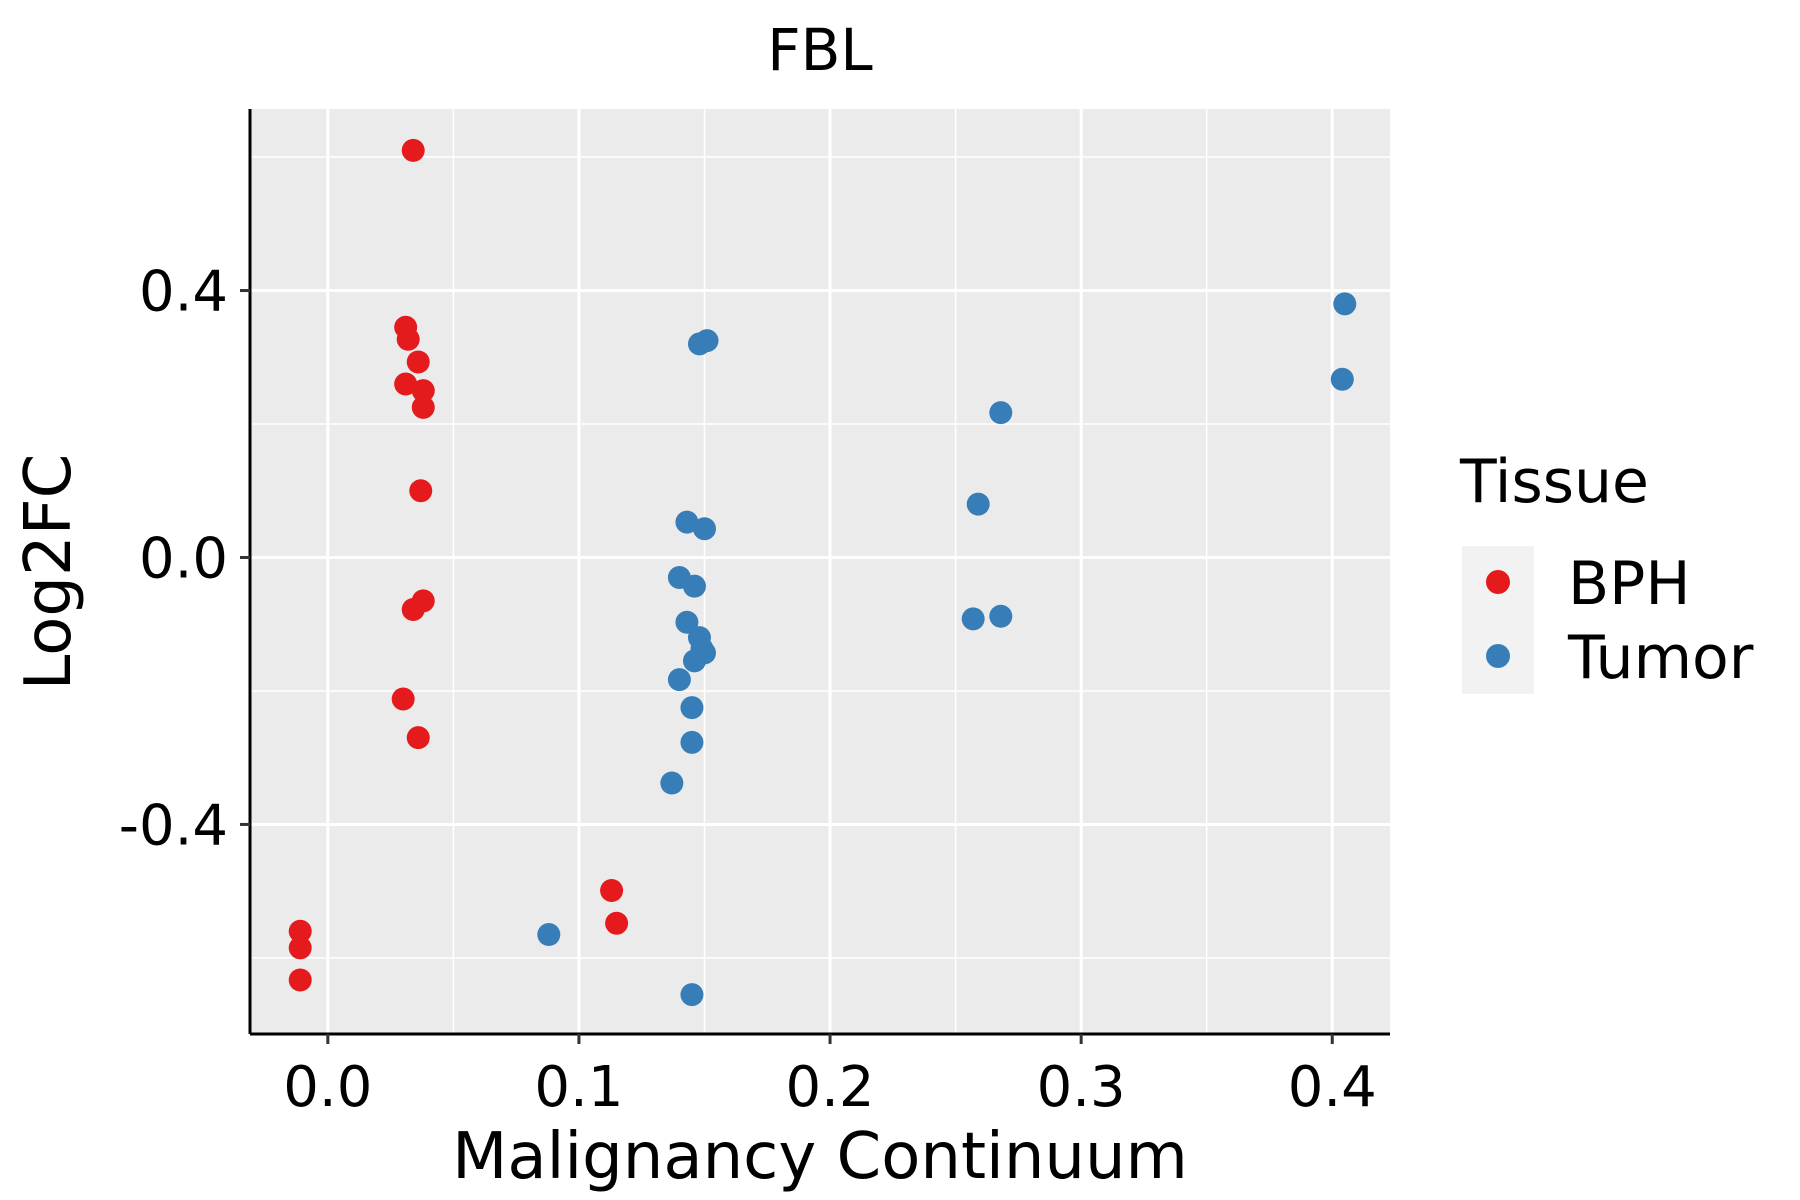  I want to click on y-ticks: -0.4 0.0 0.4, so click(184, 559).